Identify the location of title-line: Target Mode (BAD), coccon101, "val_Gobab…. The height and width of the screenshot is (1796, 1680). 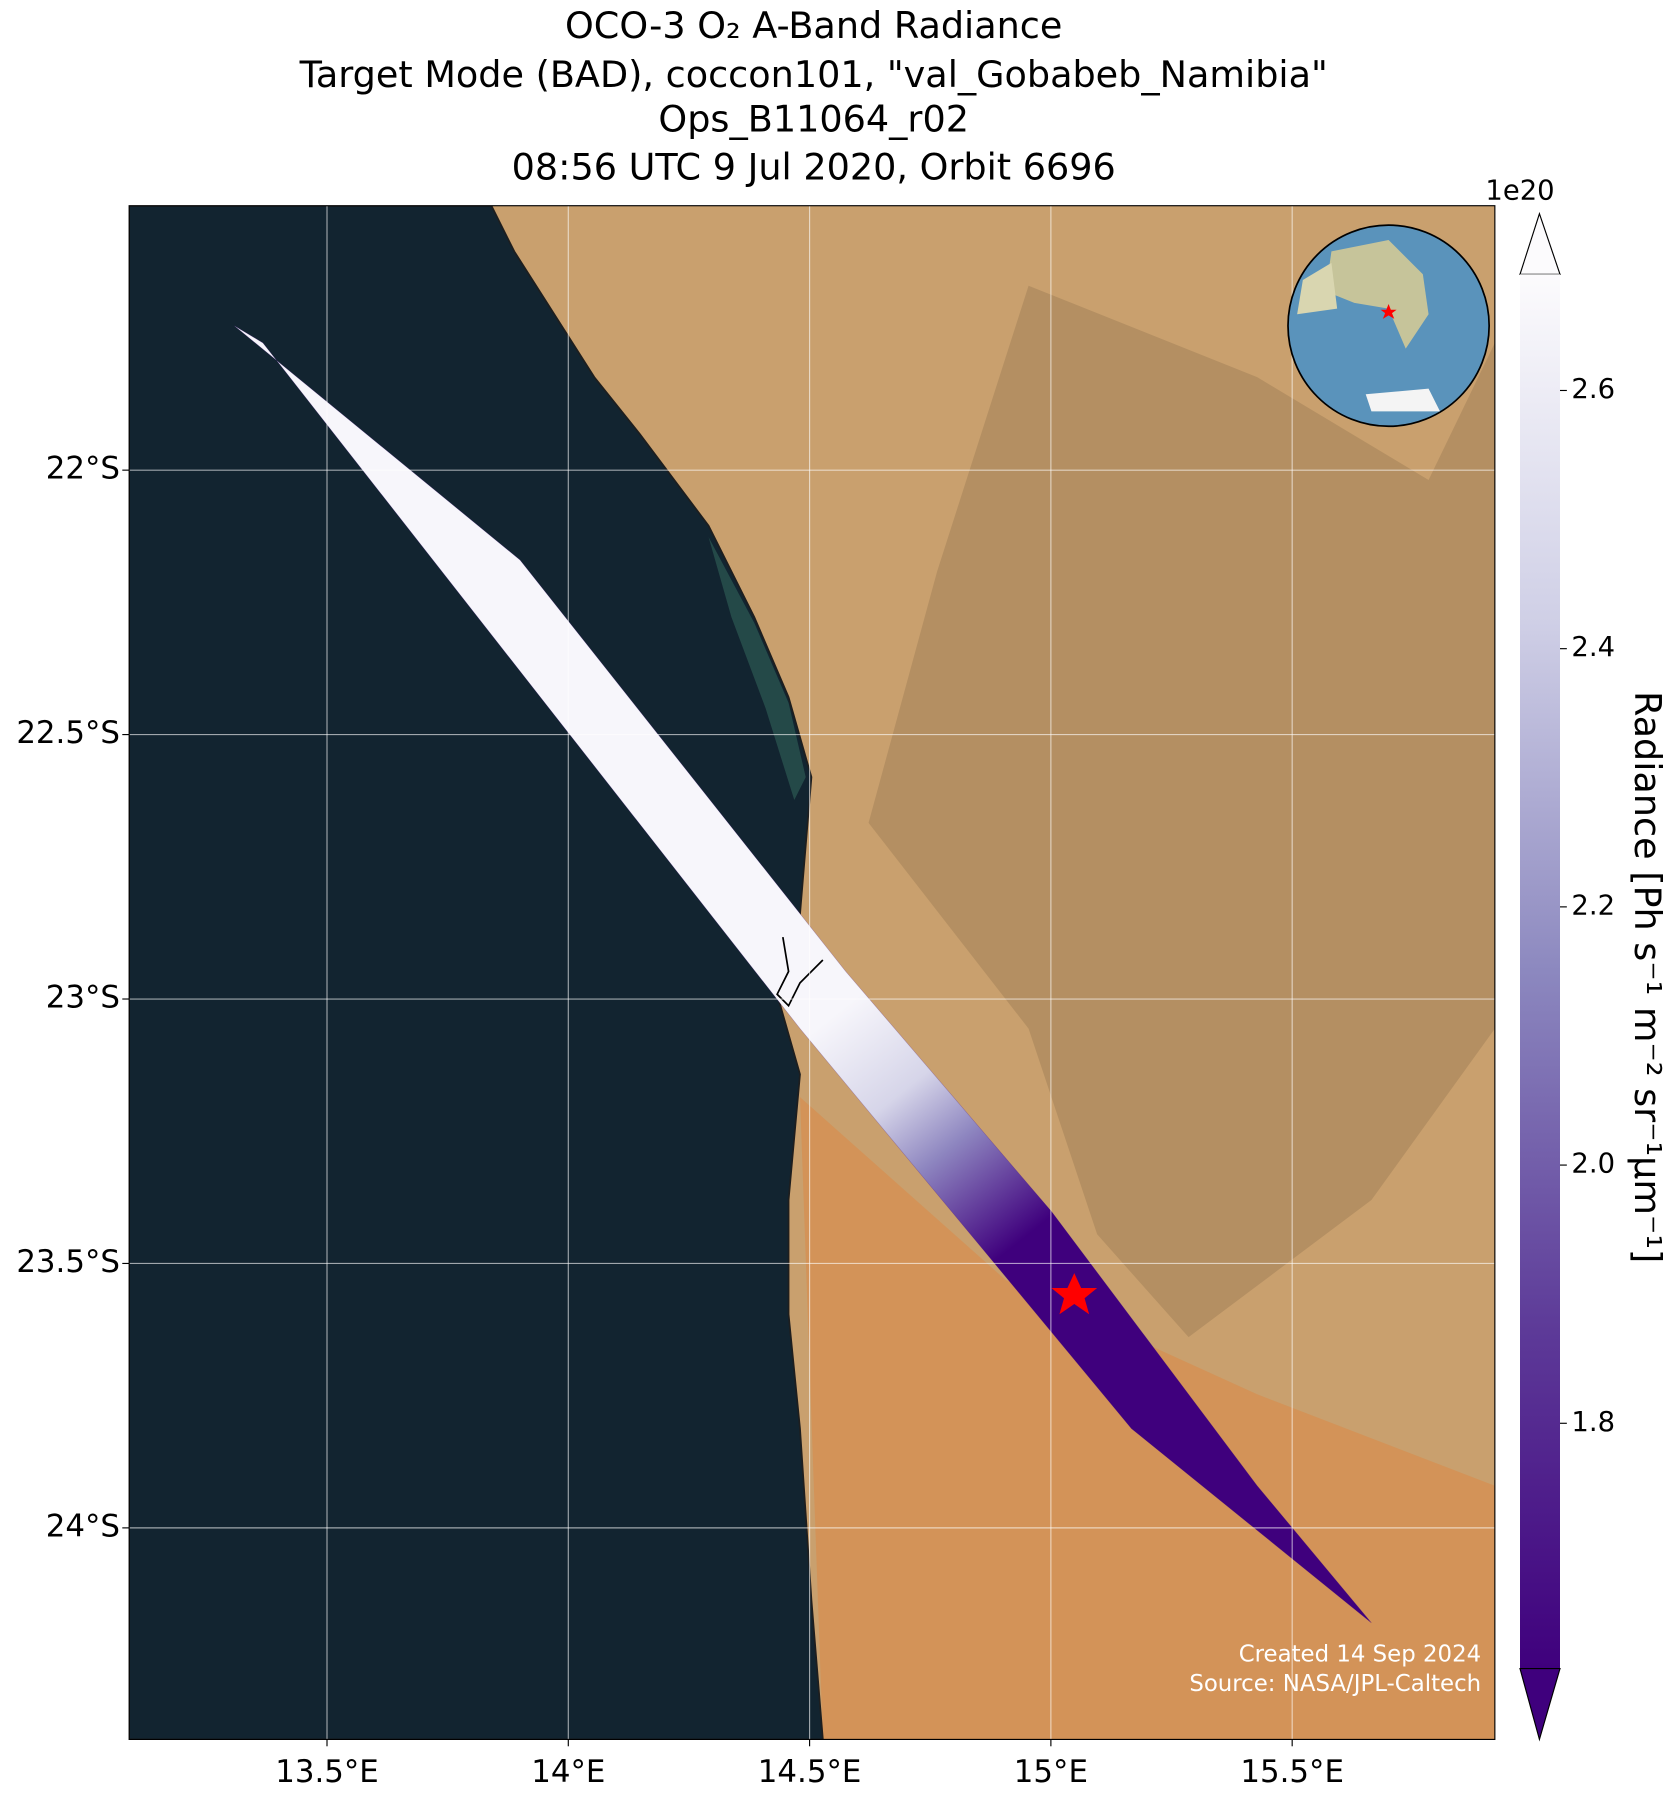
(813, 74).